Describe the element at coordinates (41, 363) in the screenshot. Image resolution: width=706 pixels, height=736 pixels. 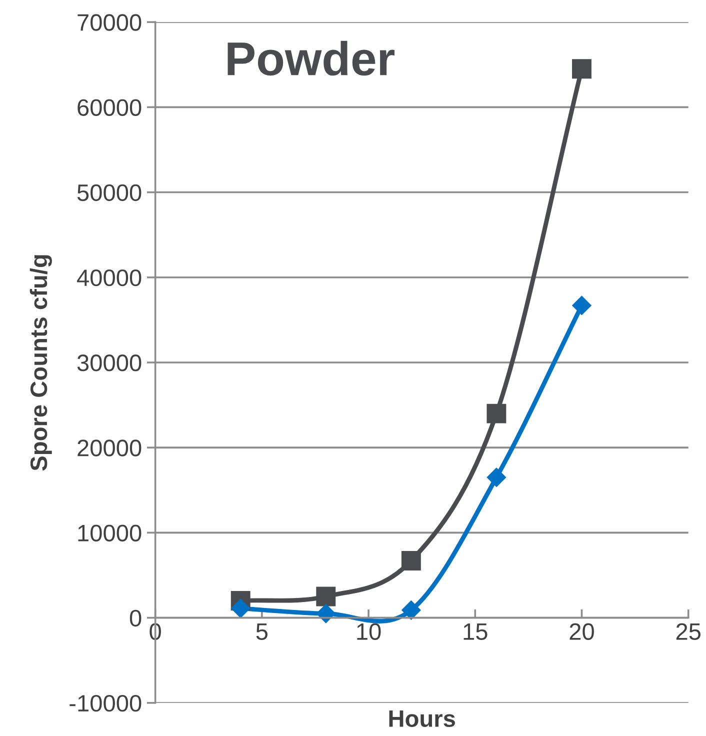
I see `y-axis-title: Spore Counts cfu/g` at that location.